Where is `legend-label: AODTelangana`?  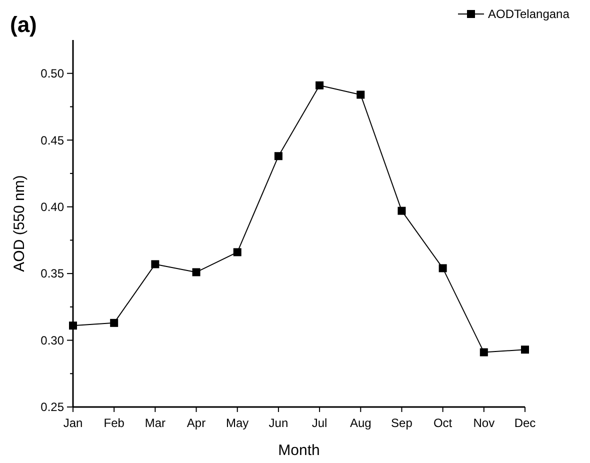 legend-label: AODTelangana is located at coordinates (529, 14).